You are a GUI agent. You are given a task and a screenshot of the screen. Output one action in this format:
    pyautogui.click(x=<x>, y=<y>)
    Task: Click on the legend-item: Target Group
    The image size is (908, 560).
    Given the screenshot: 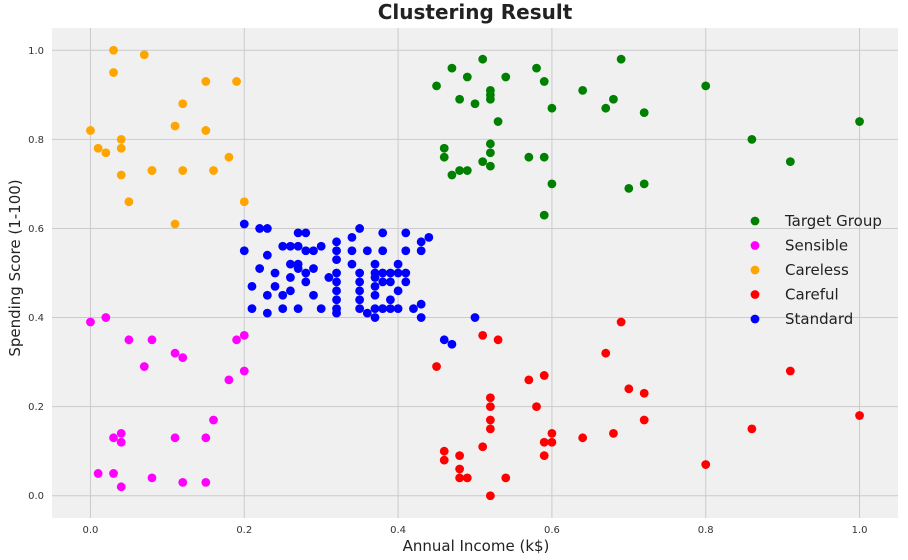 What is the action you would take?
    pyautogui.click(x=816, y=221)
    